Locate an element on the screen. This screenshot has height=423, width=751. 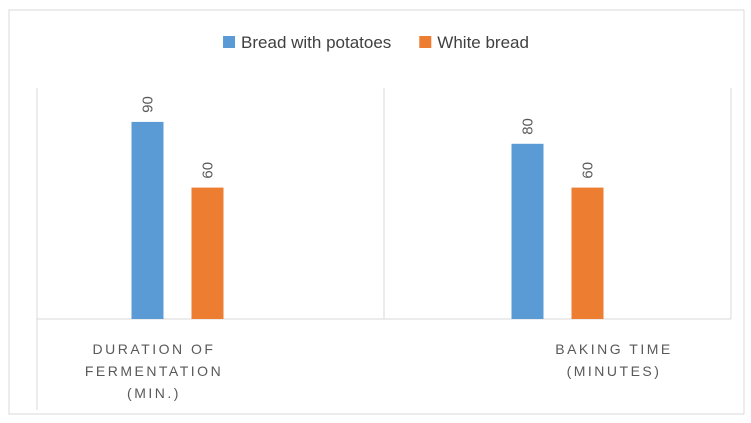
legend: Bread with potatoes White bread is located at coordinates (376, 42).